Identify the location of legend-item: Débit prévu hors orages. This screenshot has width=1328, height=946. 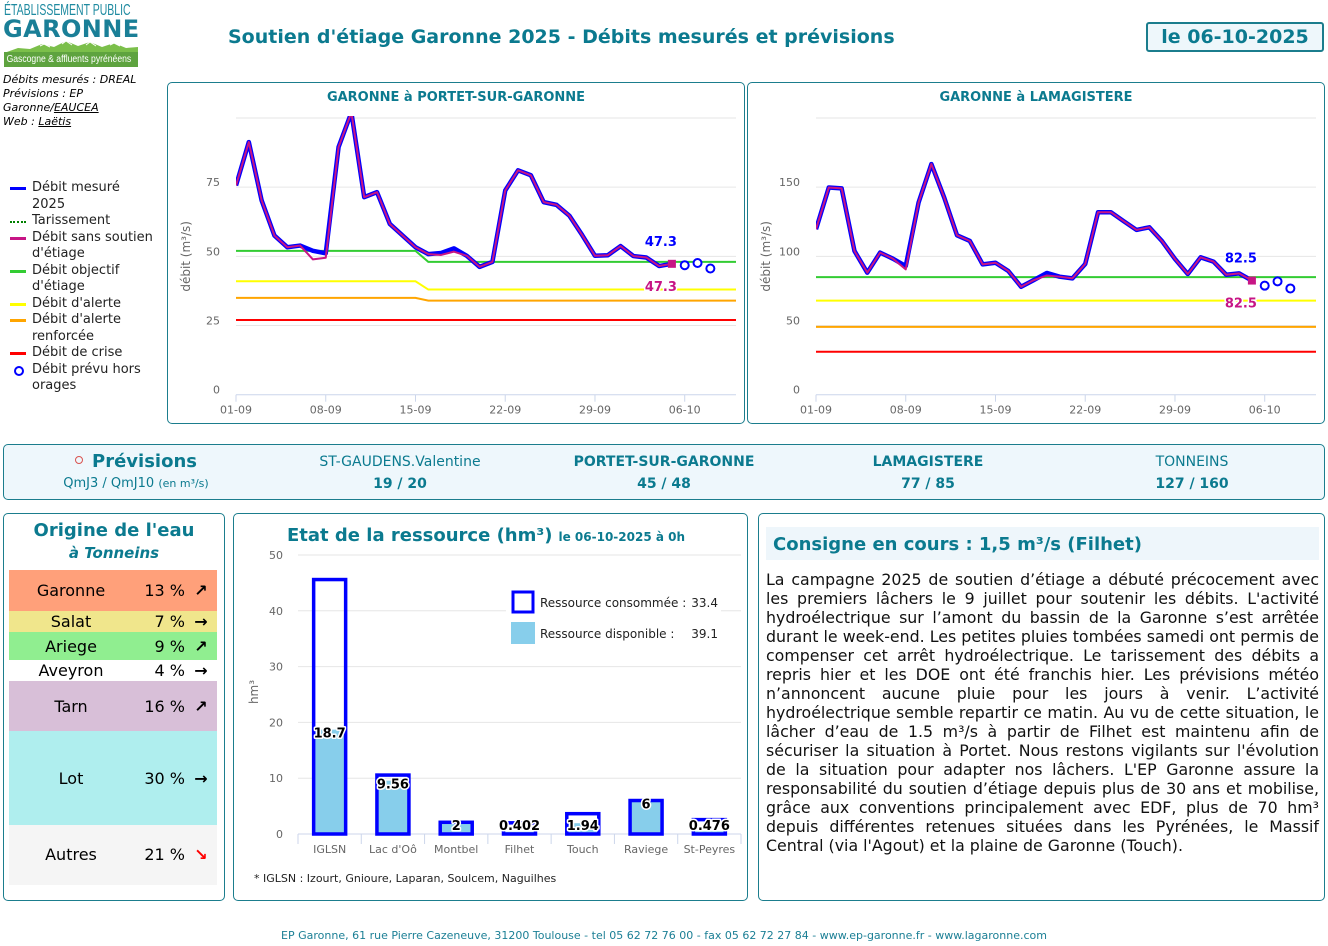
(87, 378).